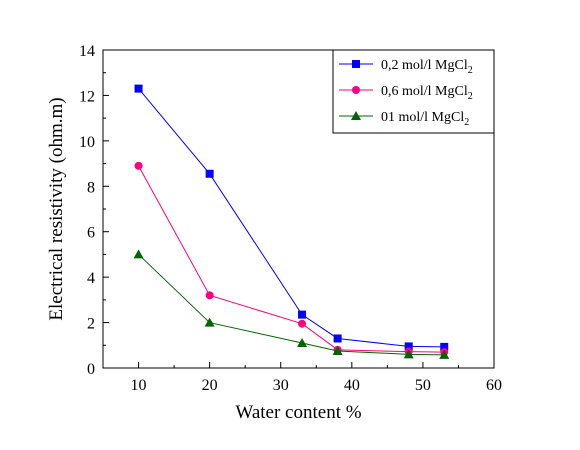 The height and width of the screenshot is (450, 580). Describe the element at coordinates (352, 385) in the screenshot. I see `x-tick-label: 40` at that location.